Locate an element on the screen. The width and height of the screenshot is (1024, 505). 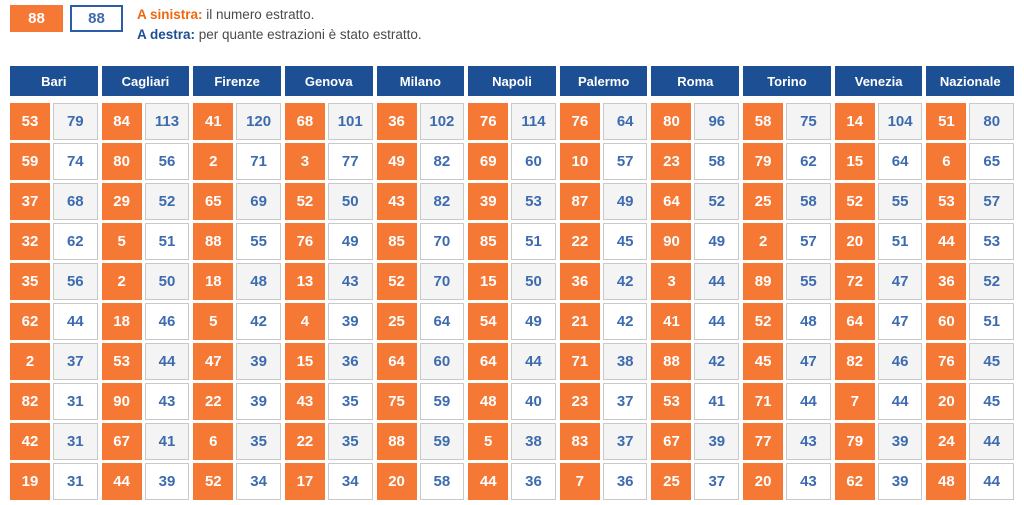
cell-pair: 15 50 is located at coordinates (512, 281).